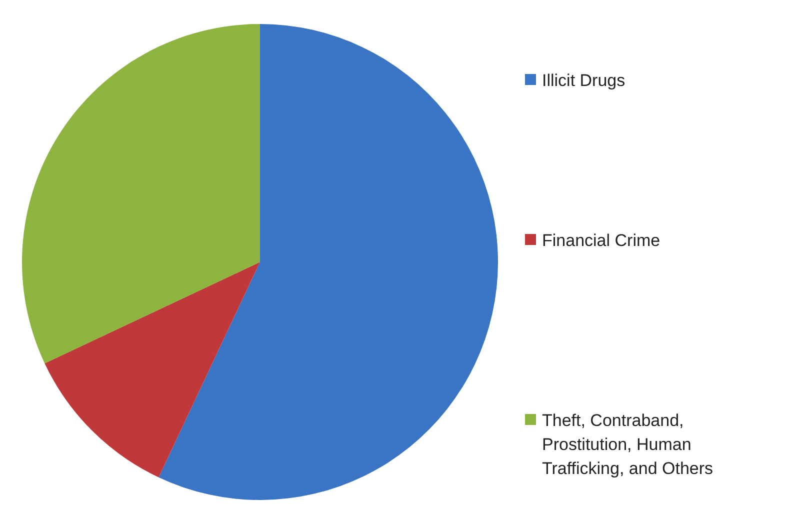 This screenshot has width=800, height=522. What do you see at coordinates (628, 444) in the screenshot?
I see `legend-label: Theft, Contraband, Prostitution, Human Trafficking, and Others` at bounding box center [628, 444].